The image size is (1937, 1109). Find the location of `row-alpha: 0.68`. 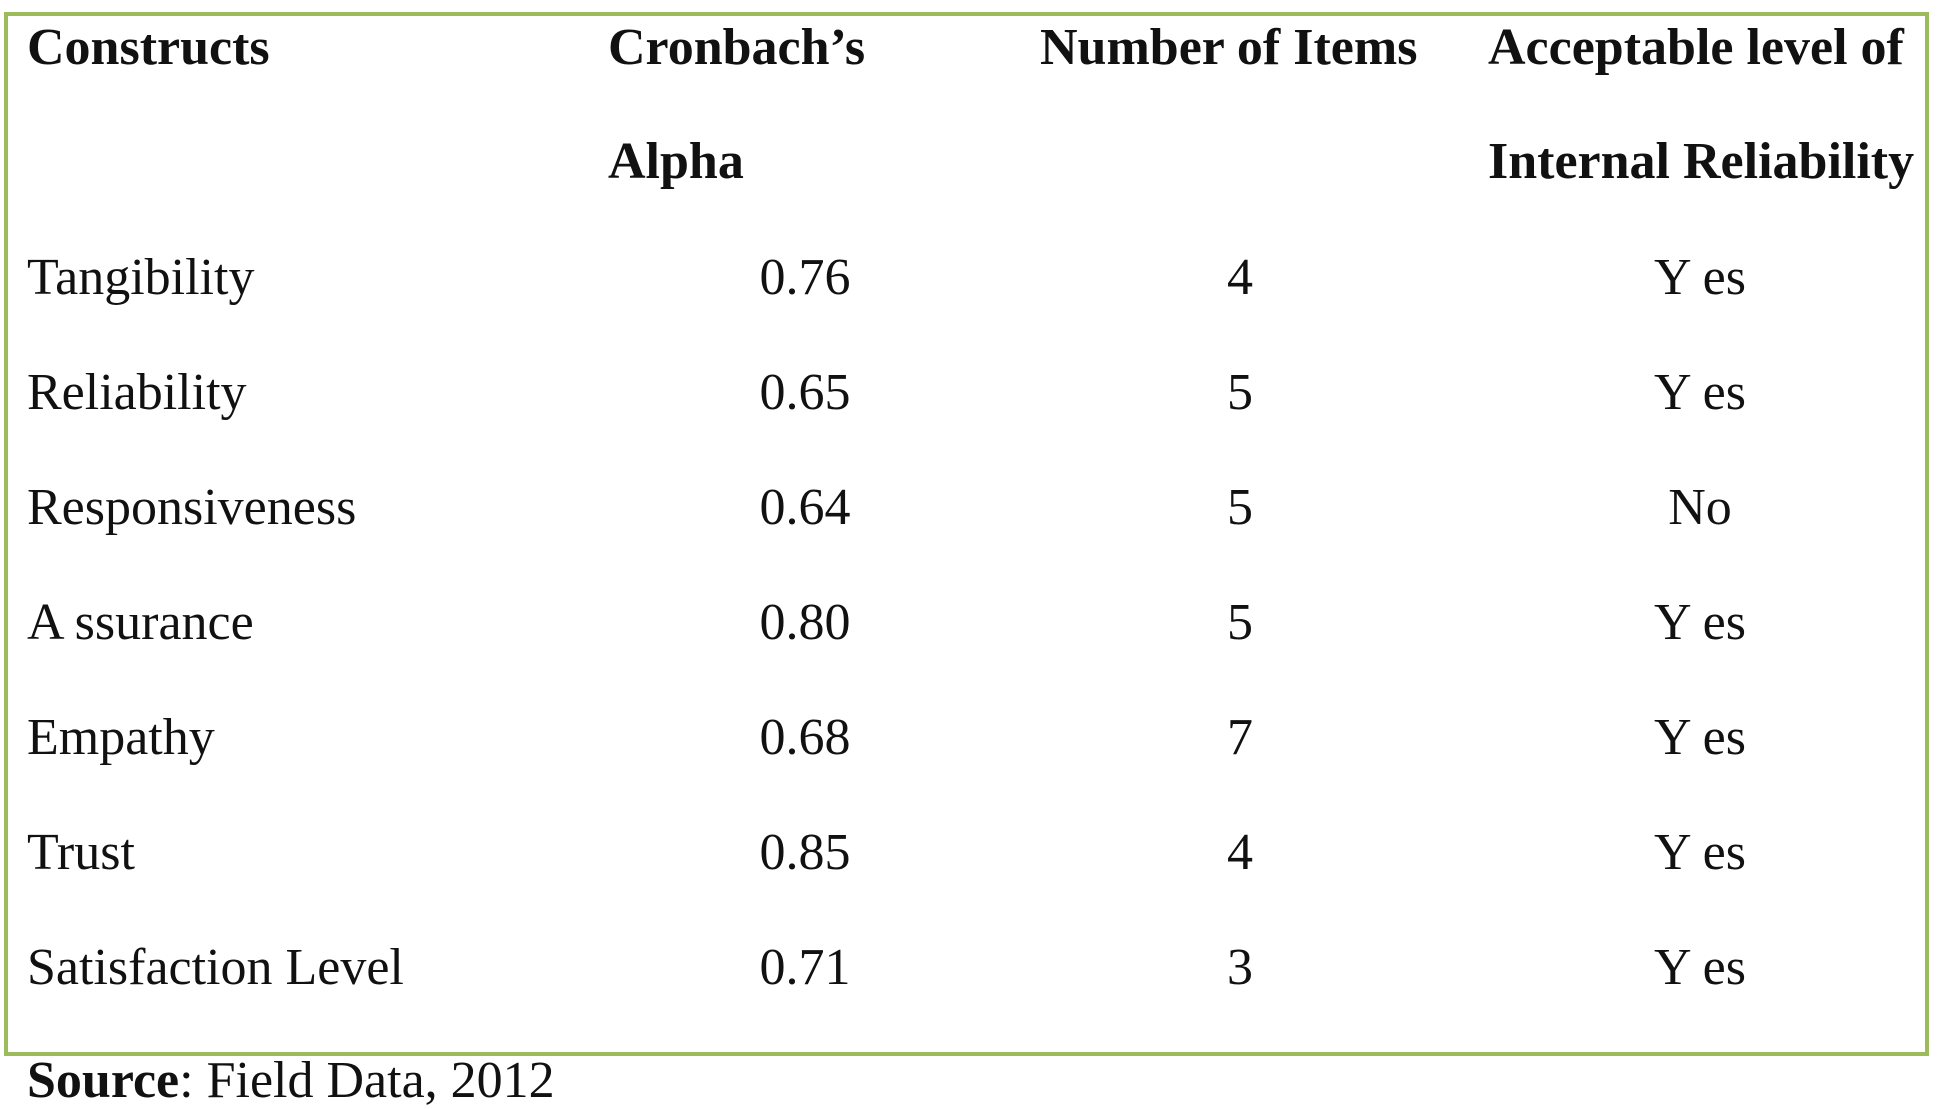

row-alpha: 0.68 is located at coordinates (805, 737).